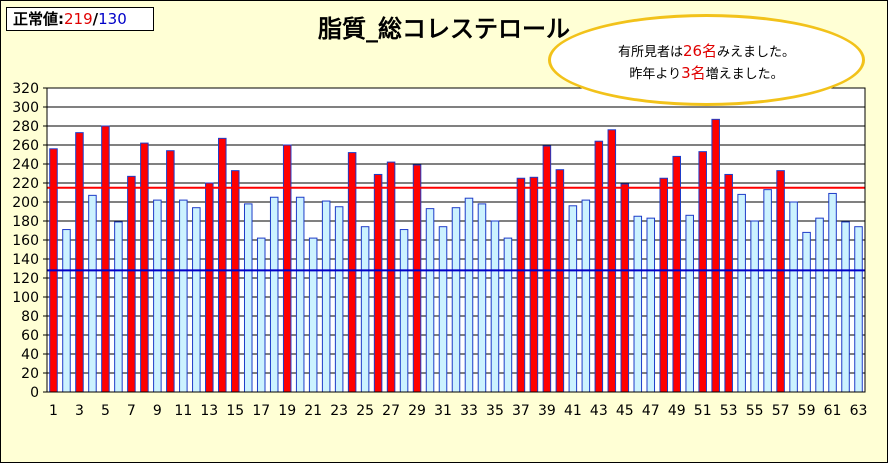 The image size is (888, 463). What do you see at coordinates (287, 411) in the screenshot?
I see `x-tick-label: 19` at bounding box center [287, 411].